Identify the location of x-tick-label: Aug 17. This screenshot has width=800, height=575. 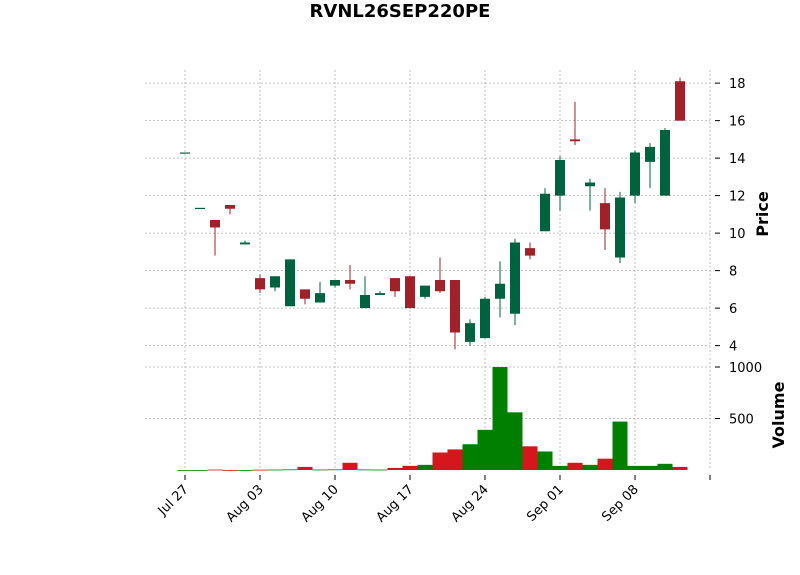
(395, 503).